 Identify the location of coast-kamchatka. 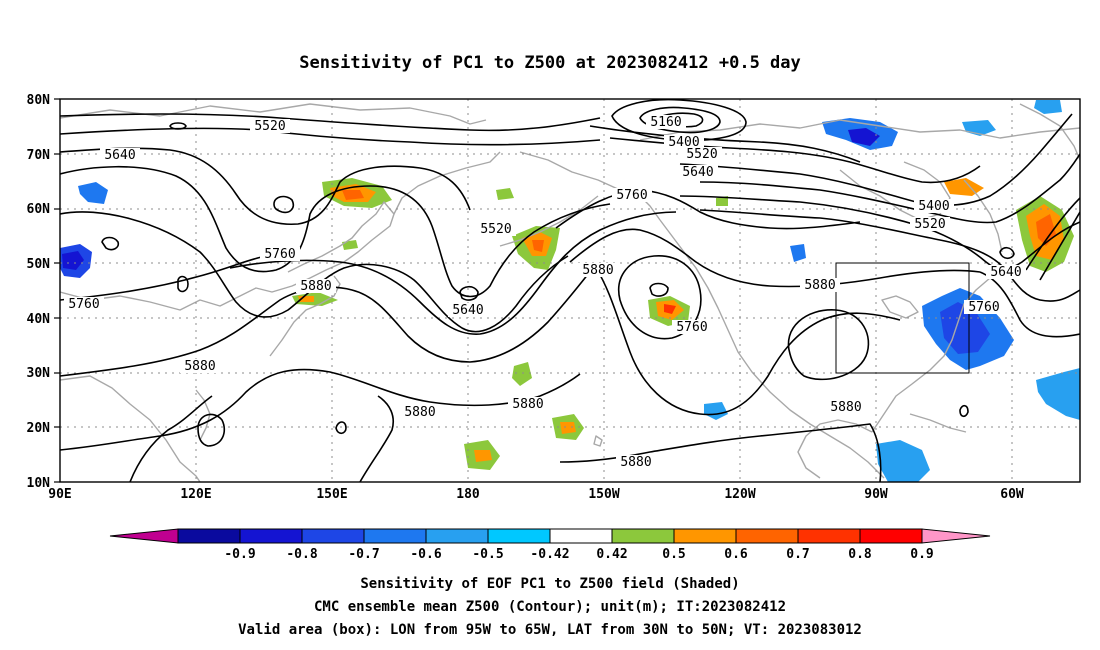
(447, 183).